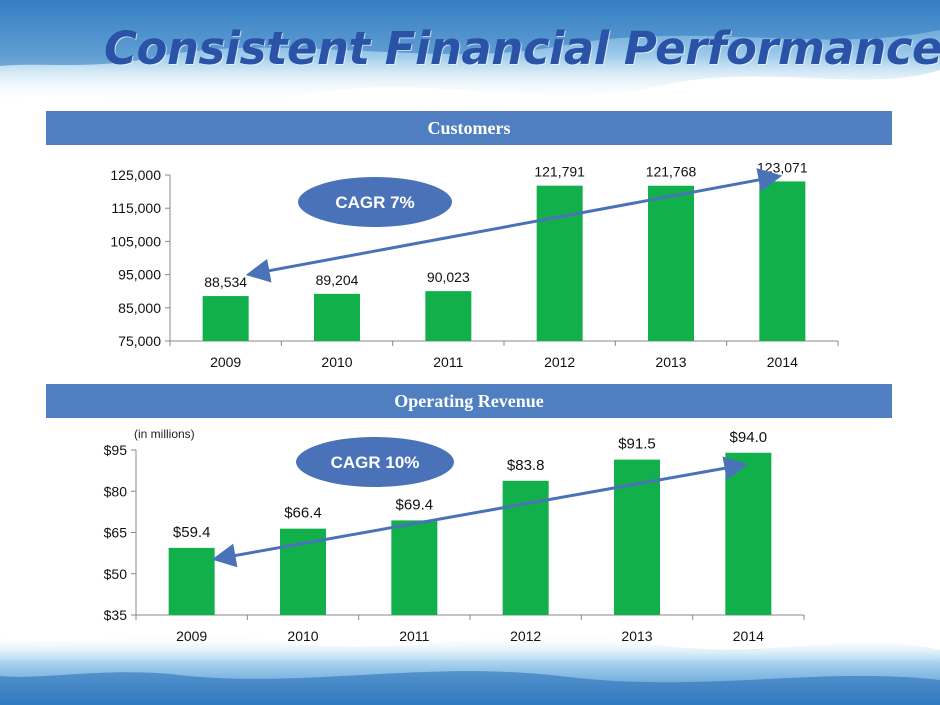 This screenshot has width=940, height=705. I want to click on y-tick-label: $35, so click(116, 615).